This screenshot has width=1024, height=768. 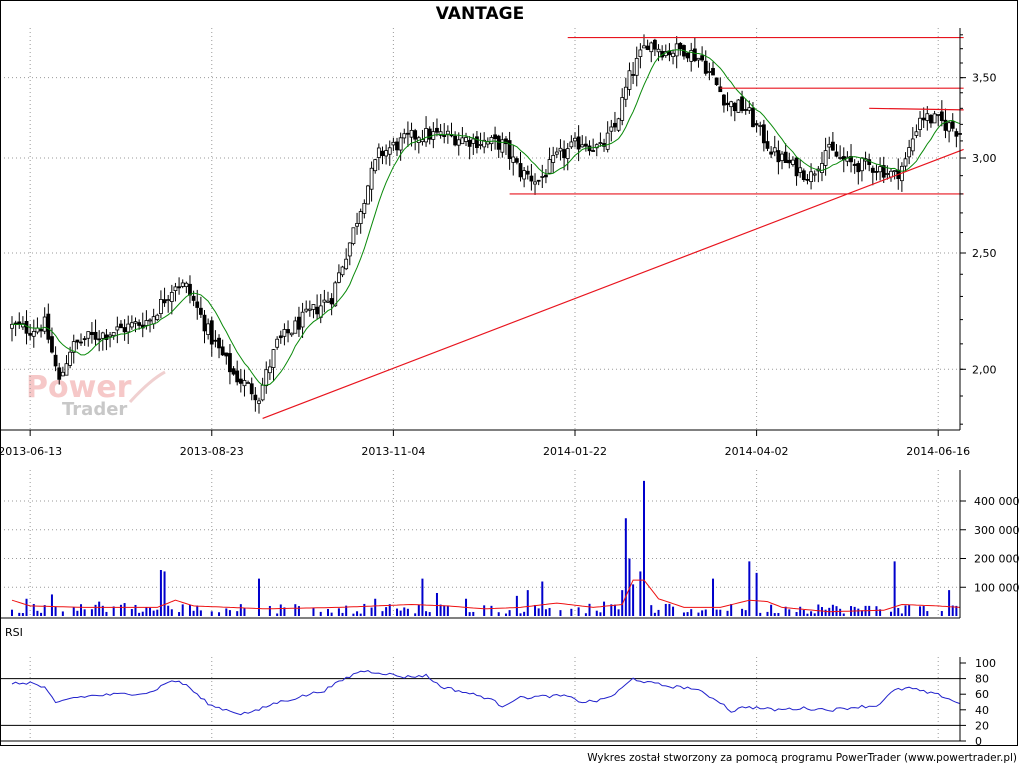 What do you see at coordinates (94, 409) in the screenshot?
I see `watermark-word-trader: Trader` at bounding box center [94, 409].